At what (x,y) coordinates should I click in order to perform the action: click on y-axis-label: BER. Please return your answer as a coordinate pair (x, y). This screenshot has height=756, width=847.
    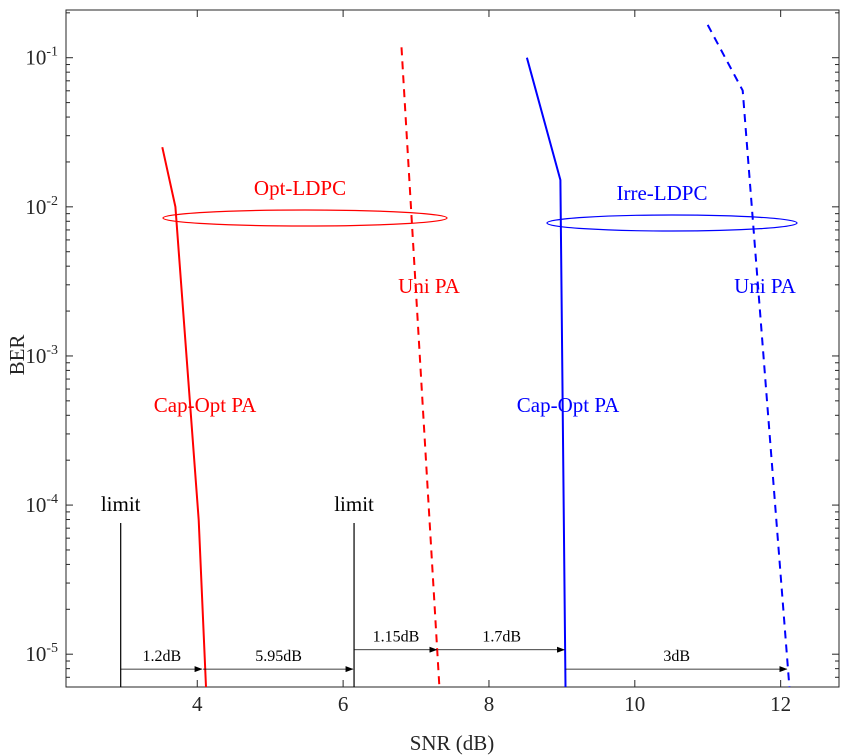
    Looking at the image, I should click on (17, 355).